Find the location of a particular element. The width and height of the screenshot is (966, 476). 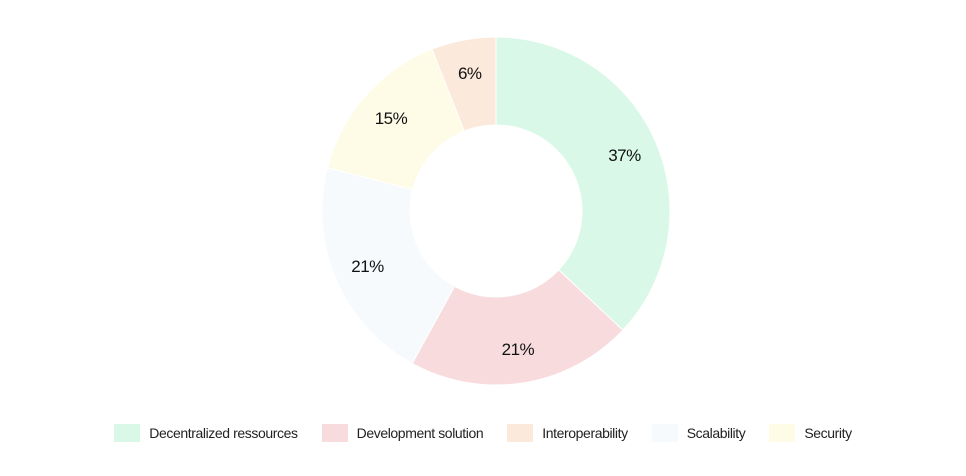

donut-slice-development-solution is located at coordinates (517, 327).